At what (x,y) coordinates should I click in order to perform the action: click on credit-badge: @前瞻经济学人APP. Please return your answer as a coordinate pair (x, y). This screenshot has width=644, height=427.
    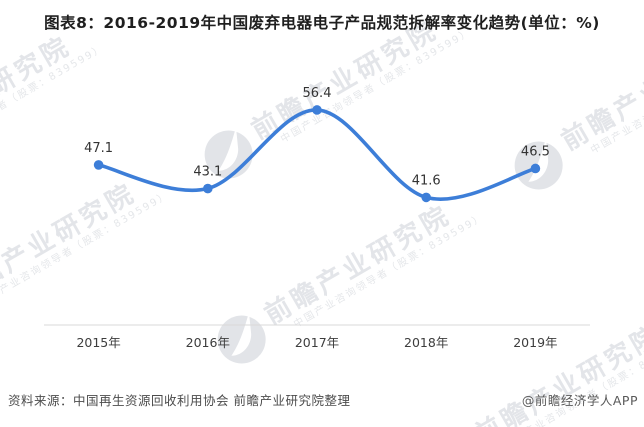
    Looking at the image, I should click on (579, 400).